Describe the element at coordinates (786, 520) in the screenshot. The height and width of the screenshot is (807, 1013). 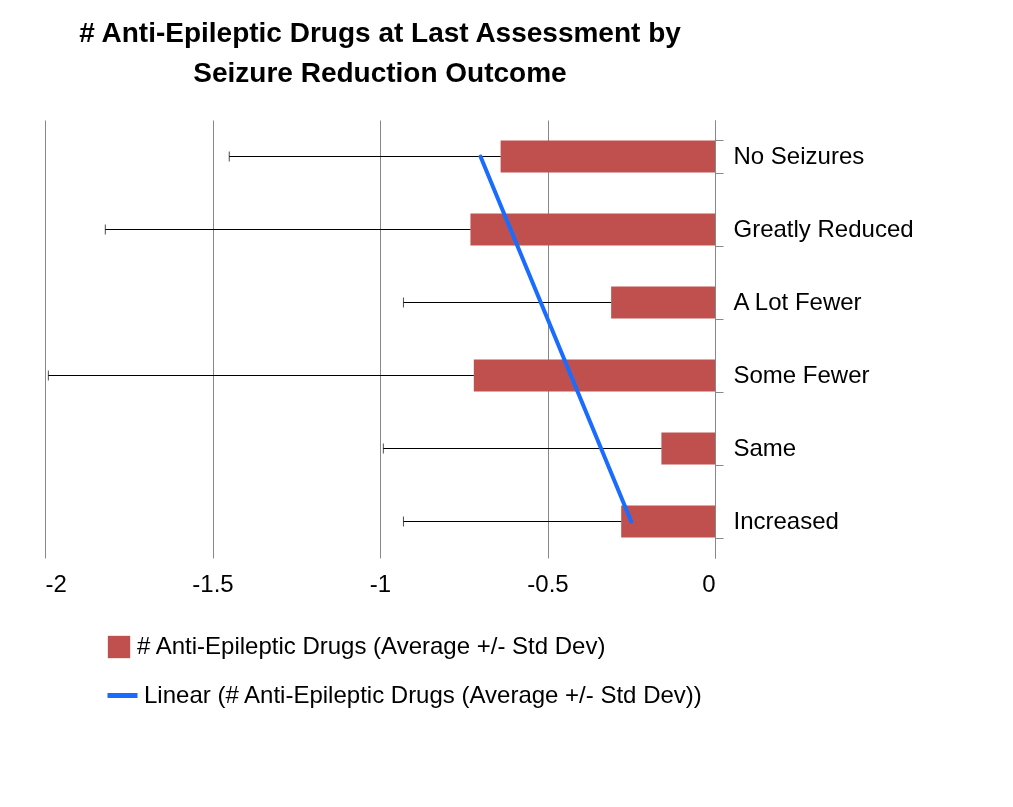
I see `y-tick-label: Increased` at that location.